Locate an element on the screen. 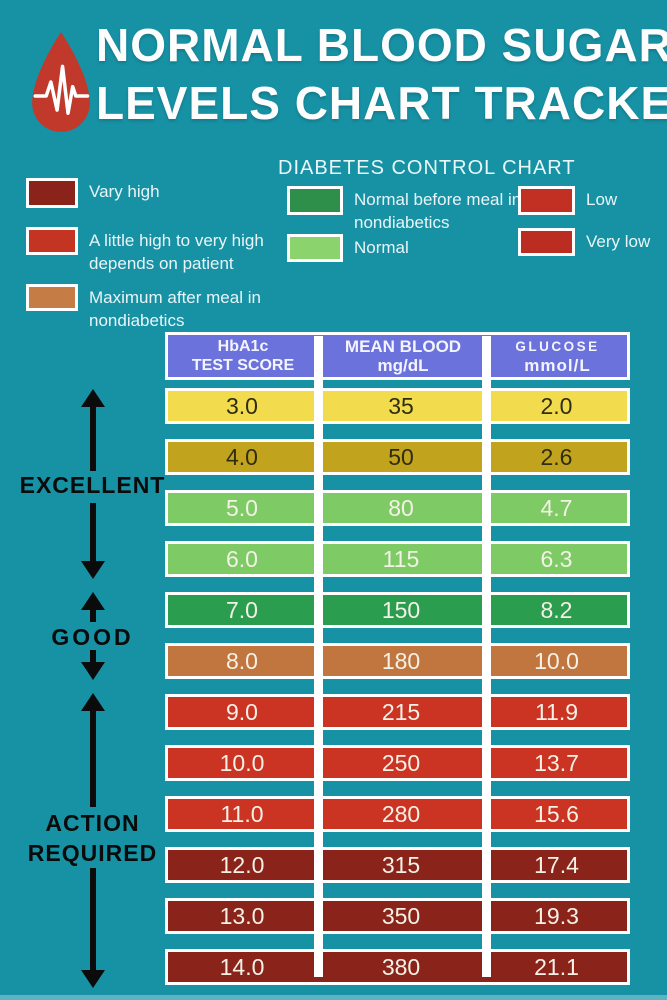 This screenshot has height=1000, width=667. legend-label-line: Maximum after meal in is located at coordinates (175, 297).